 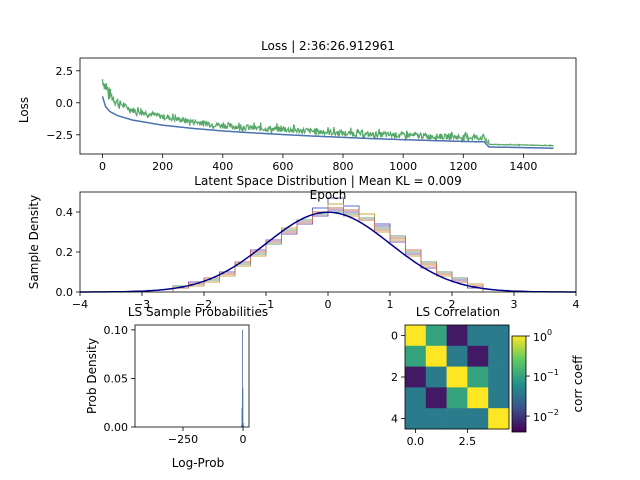 I want to click on loss-xtick-label: 800, so click(x=343, y=166).